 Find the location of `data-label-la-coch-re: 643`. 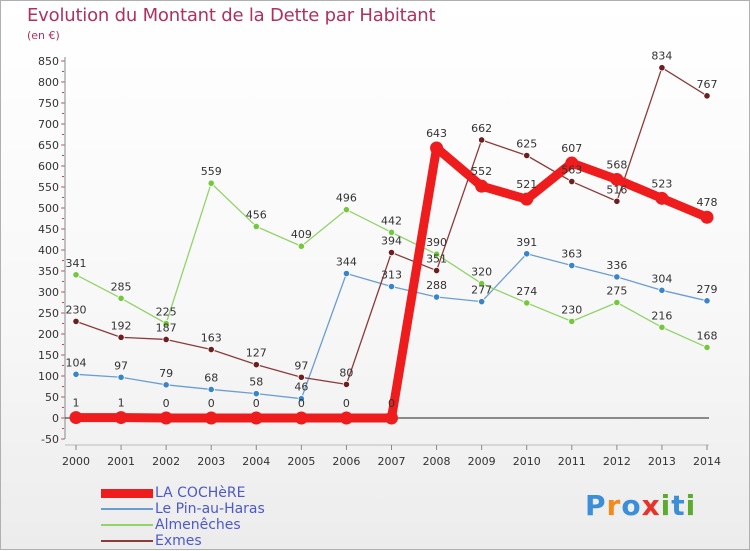

data-label-la-coch-re: 643 is located at coordinates (436, 133).